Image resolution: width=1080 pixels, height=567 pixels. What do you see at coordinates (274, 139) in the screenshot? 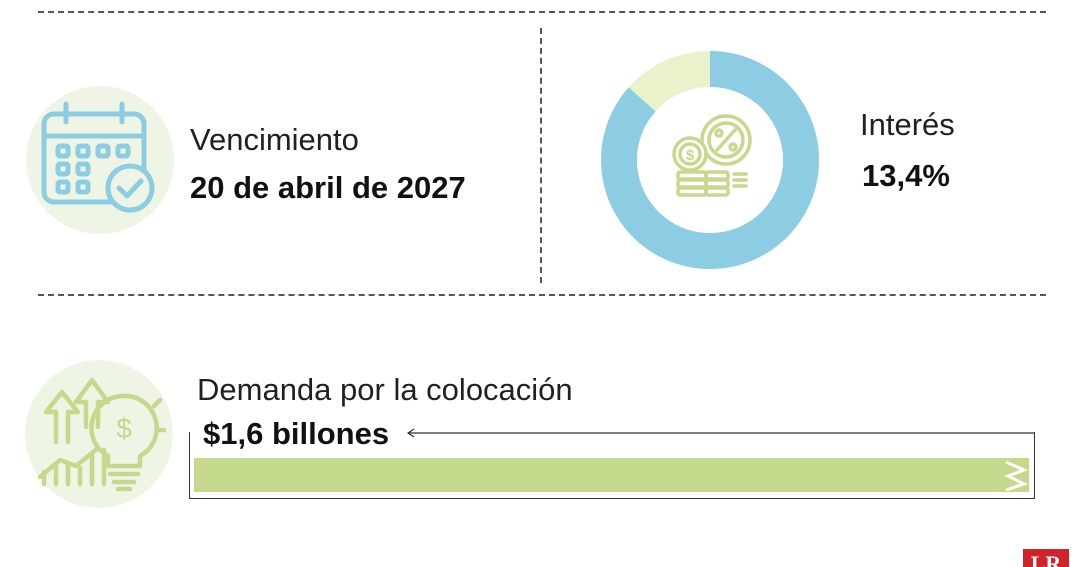
I see `maturity-label: Vencimiento` at bounding box center [274, 139].